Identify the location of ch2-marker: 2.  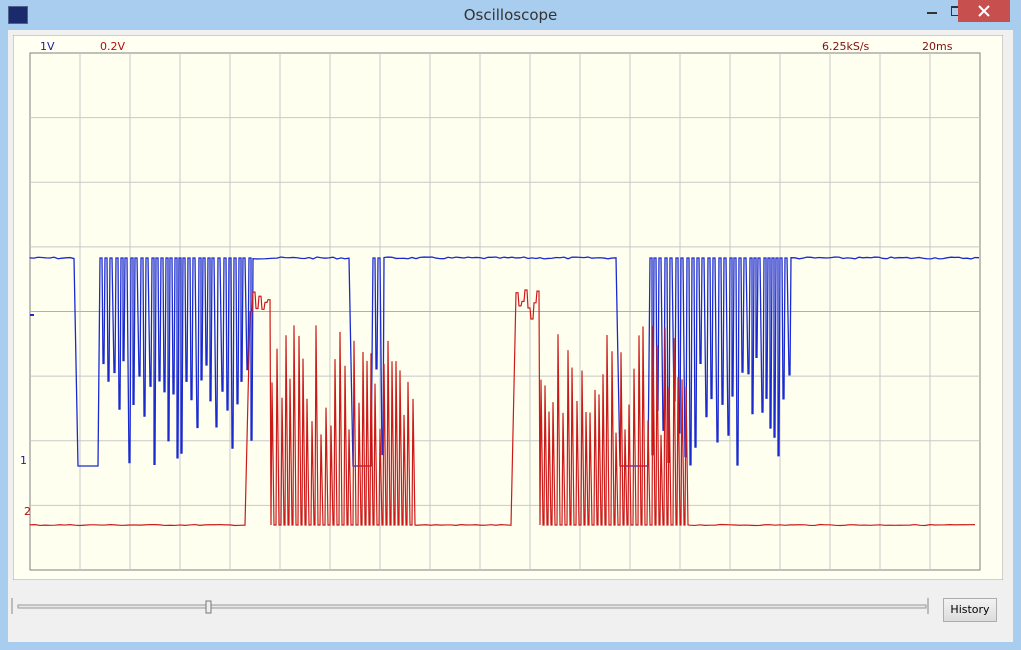
(27, 511).